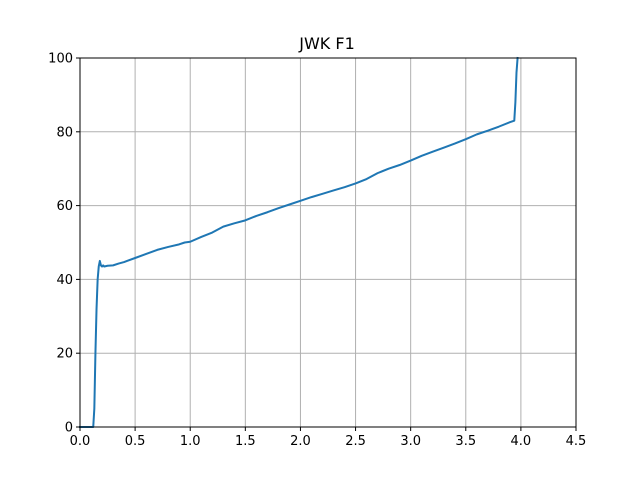  What do you see at coordinates (410, 441) in the screenshot?
I see `x-tick-label: 3.0` at bounding box center [410, 441].